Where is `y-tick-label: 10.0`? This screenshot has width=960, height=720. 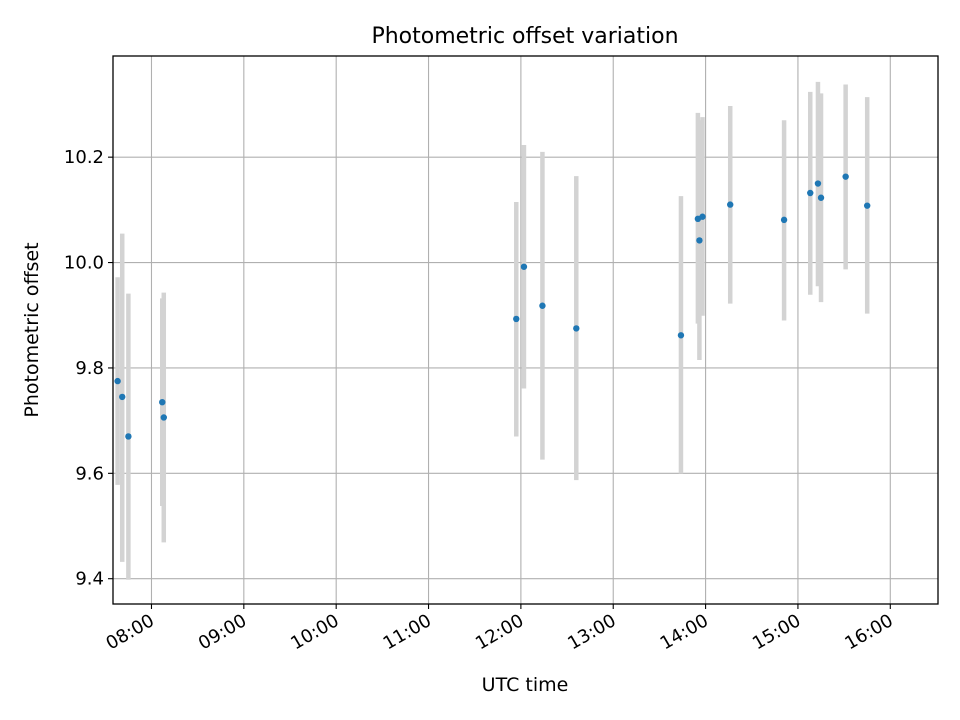 y-tick-label: 10.0 is located at coordinates (84, 263).